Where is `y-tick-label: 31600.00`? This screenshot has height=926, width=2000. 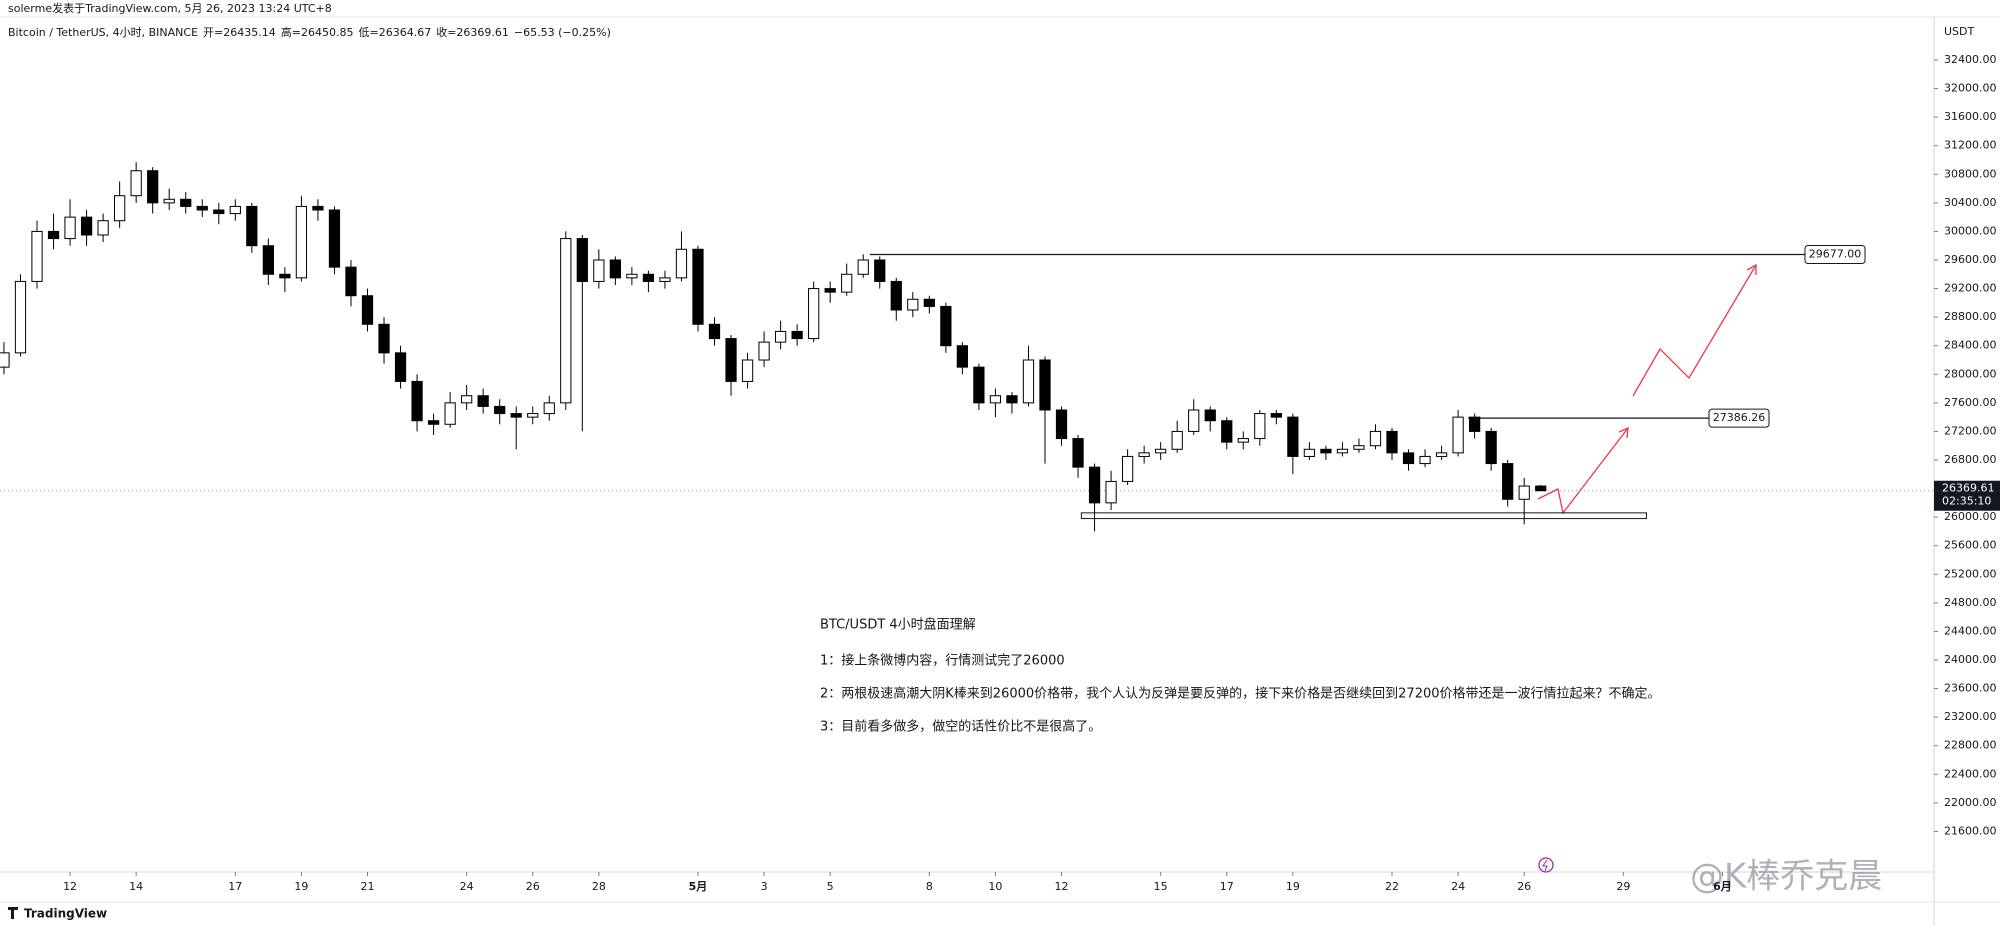 y-tick-label: 31600.00 is located at coordinates (1970, 116).